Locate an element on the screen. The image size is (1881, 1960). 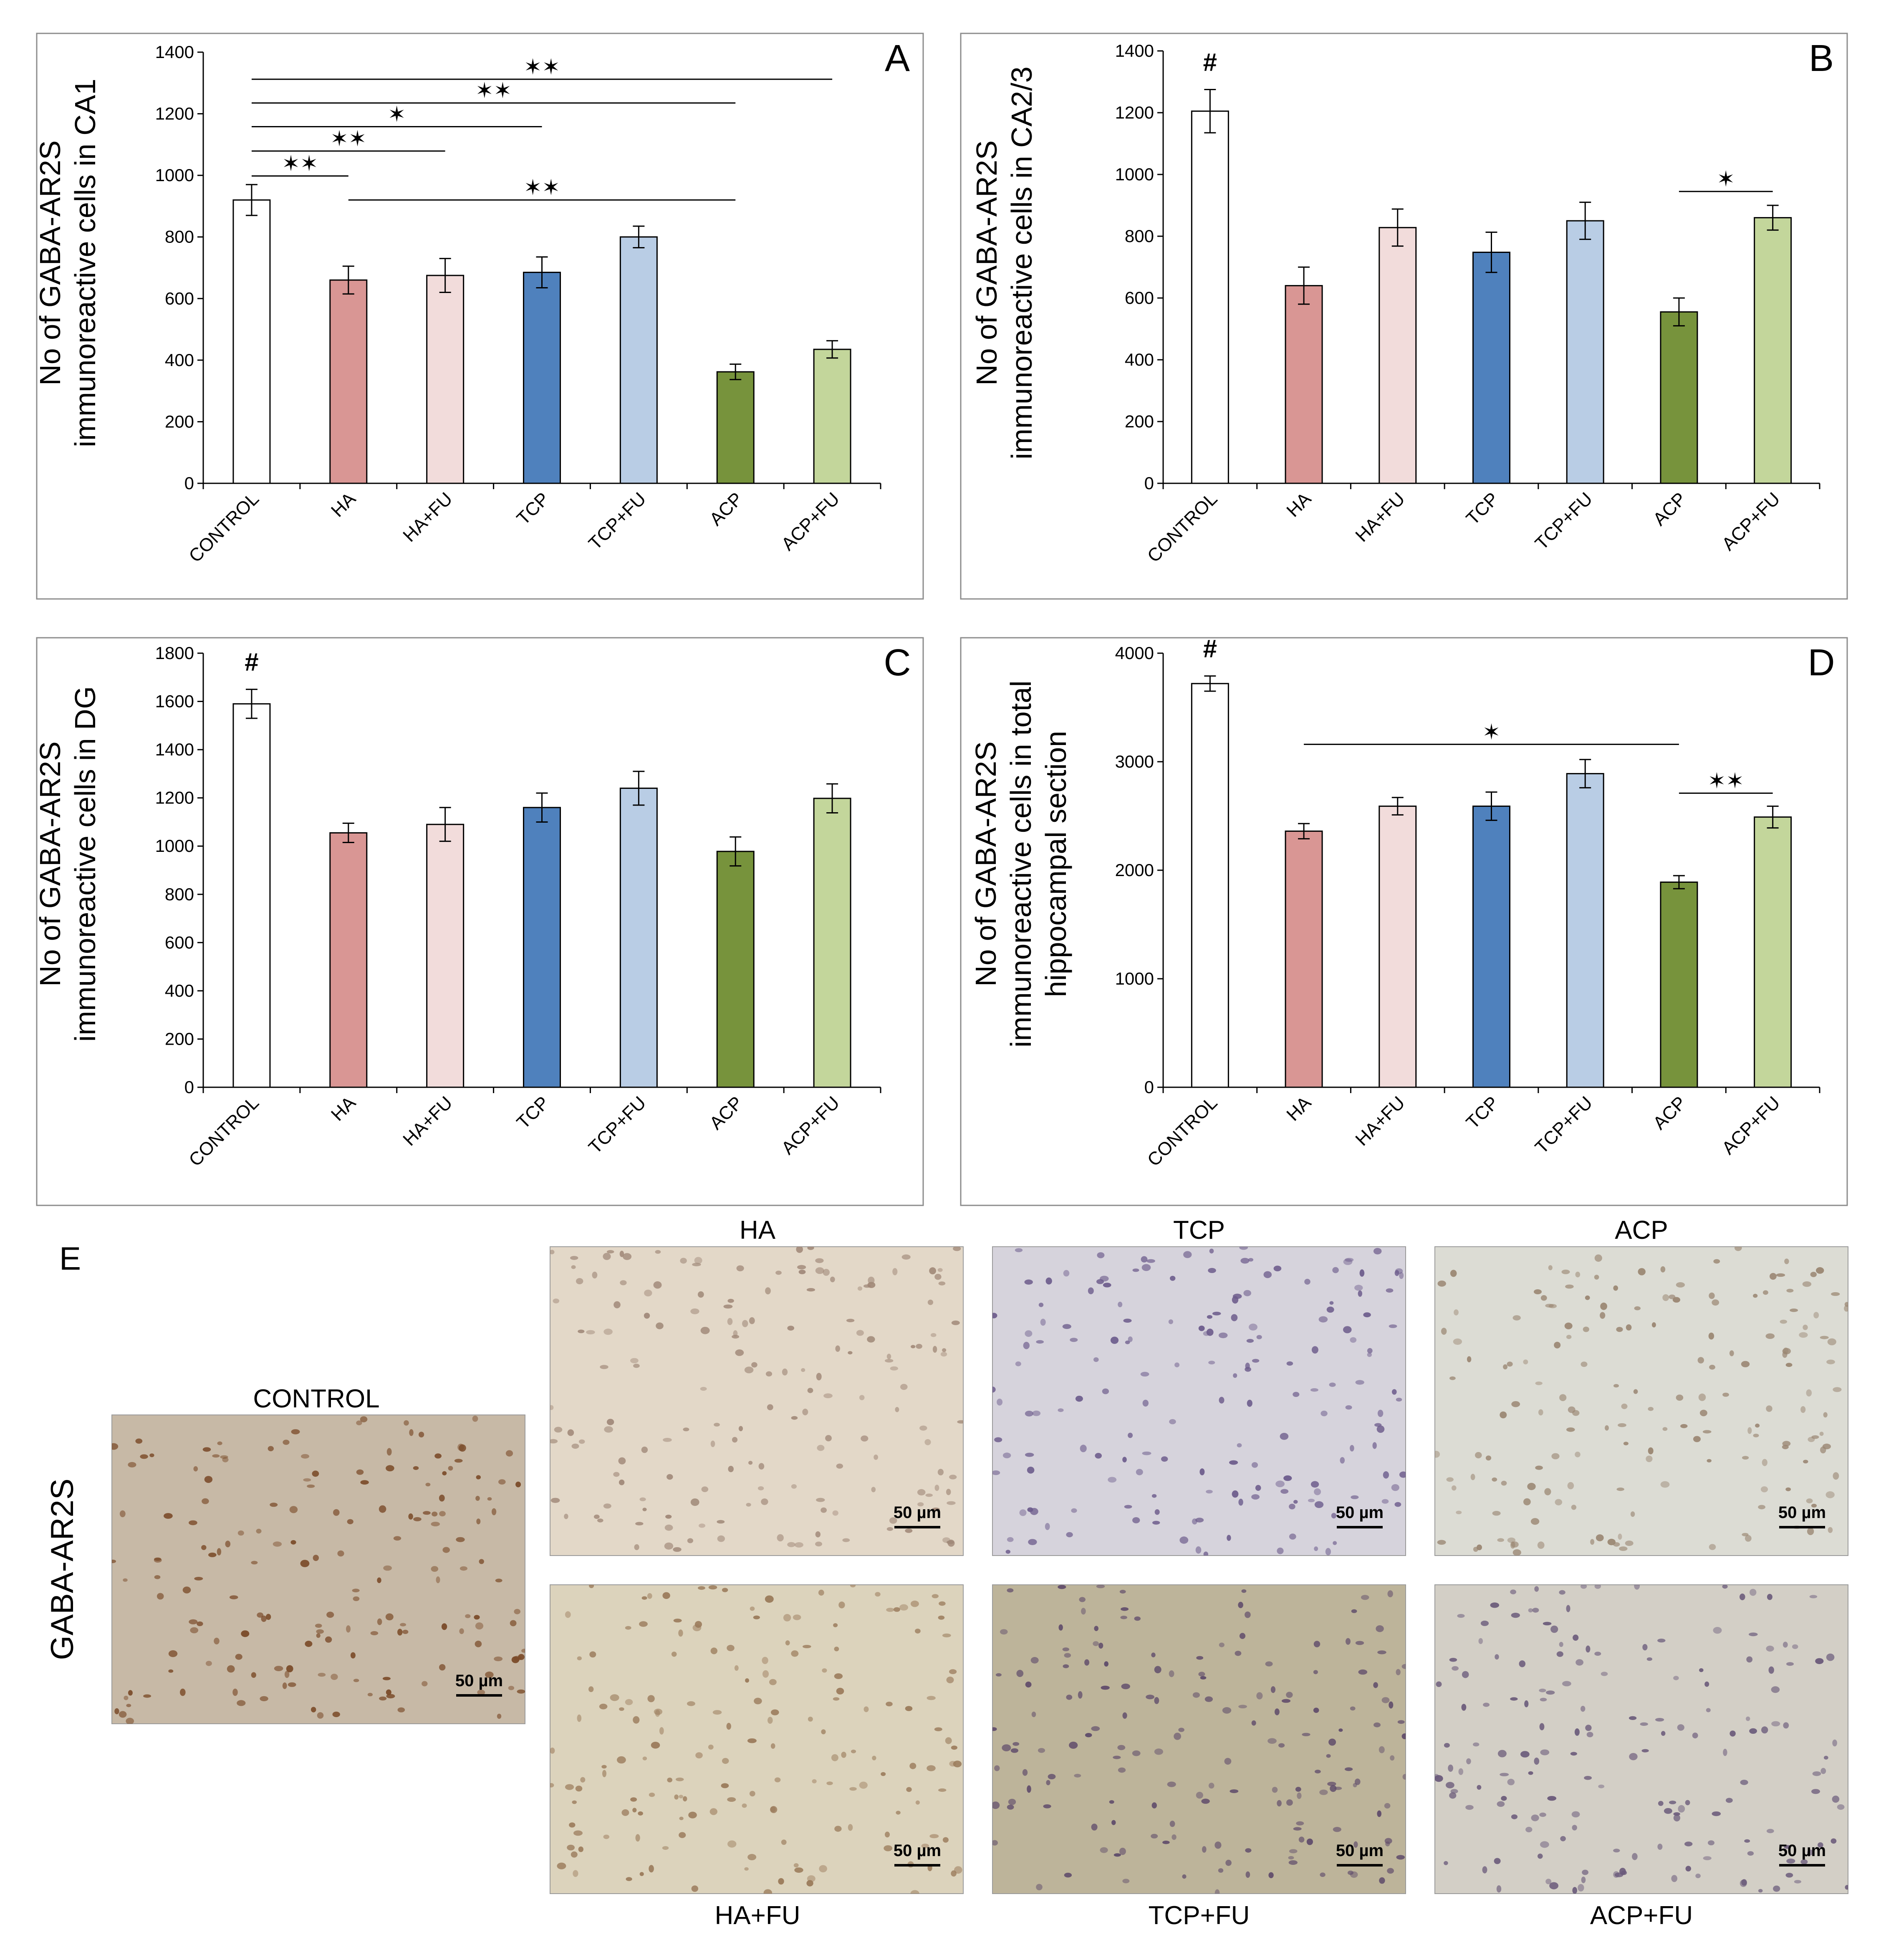
y-axis-title: No of GABA-AR2S is located at coordinates (987, 262).